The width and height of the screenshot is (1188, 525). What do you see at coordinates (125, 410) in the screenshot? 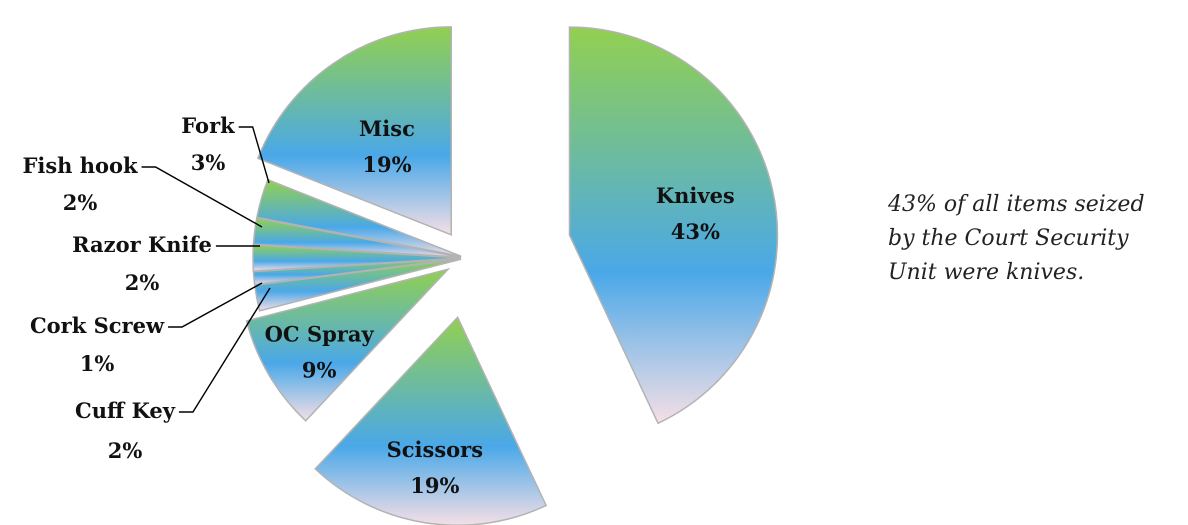
I see `slice-label-cuff-key: Cuff Key` at bounding box center [125, 410].